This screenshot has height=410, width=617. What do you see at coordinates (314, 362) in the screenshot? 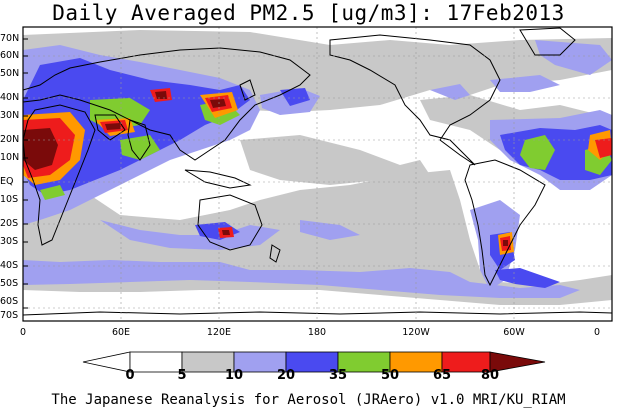
I see `colorbar` at bounding box center [314, 362].